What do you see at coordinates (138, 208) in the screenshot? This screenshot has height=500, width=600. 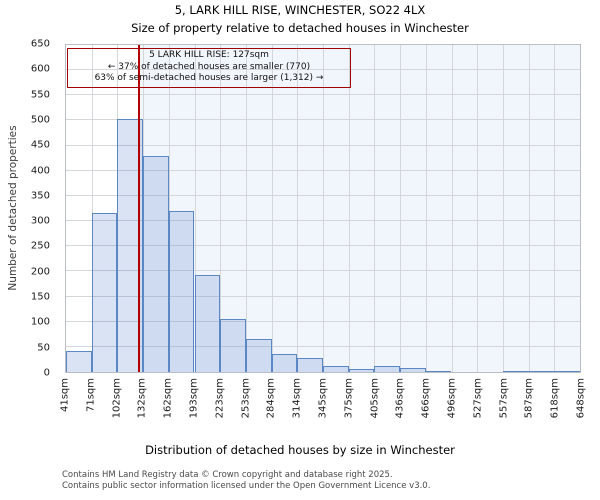 I see `property-size-marker-line` at bounding box center [138, 208].